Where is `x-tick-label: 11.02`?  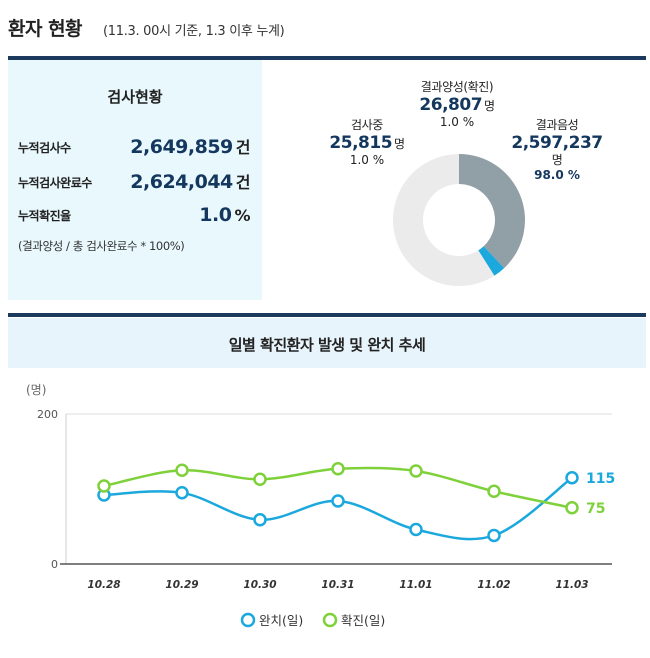 x-tick-label: 11.02 is located at coordinates (493, 585).